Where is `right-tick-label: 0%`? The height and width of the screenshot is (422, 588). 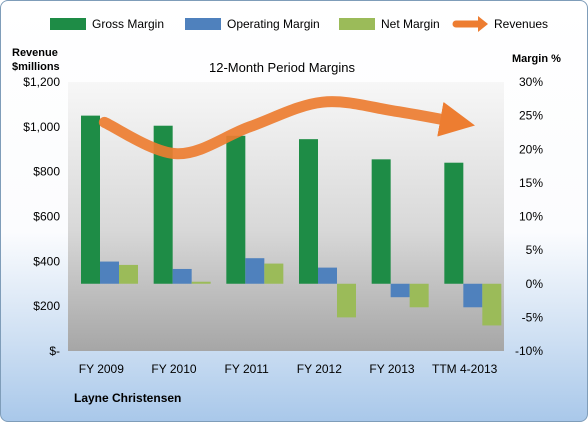 right-tick-label: 0% is located at coordinates (535, 284).